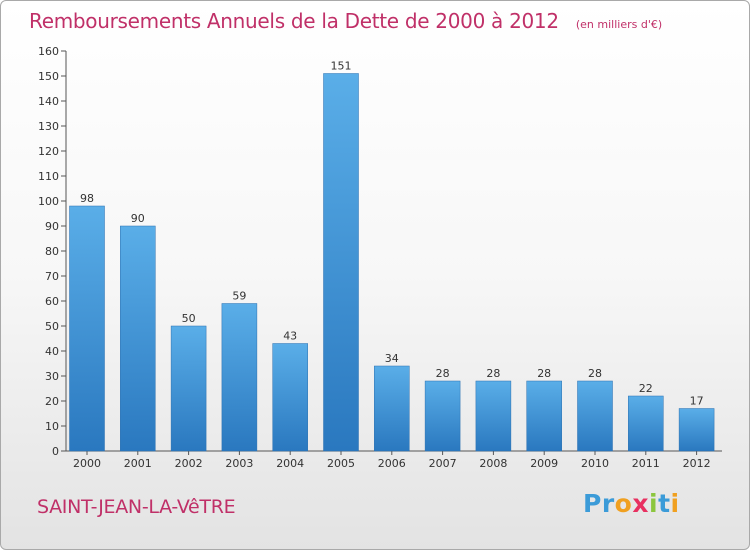  I want to click on y-tick-label: 100, so click(48, 201).